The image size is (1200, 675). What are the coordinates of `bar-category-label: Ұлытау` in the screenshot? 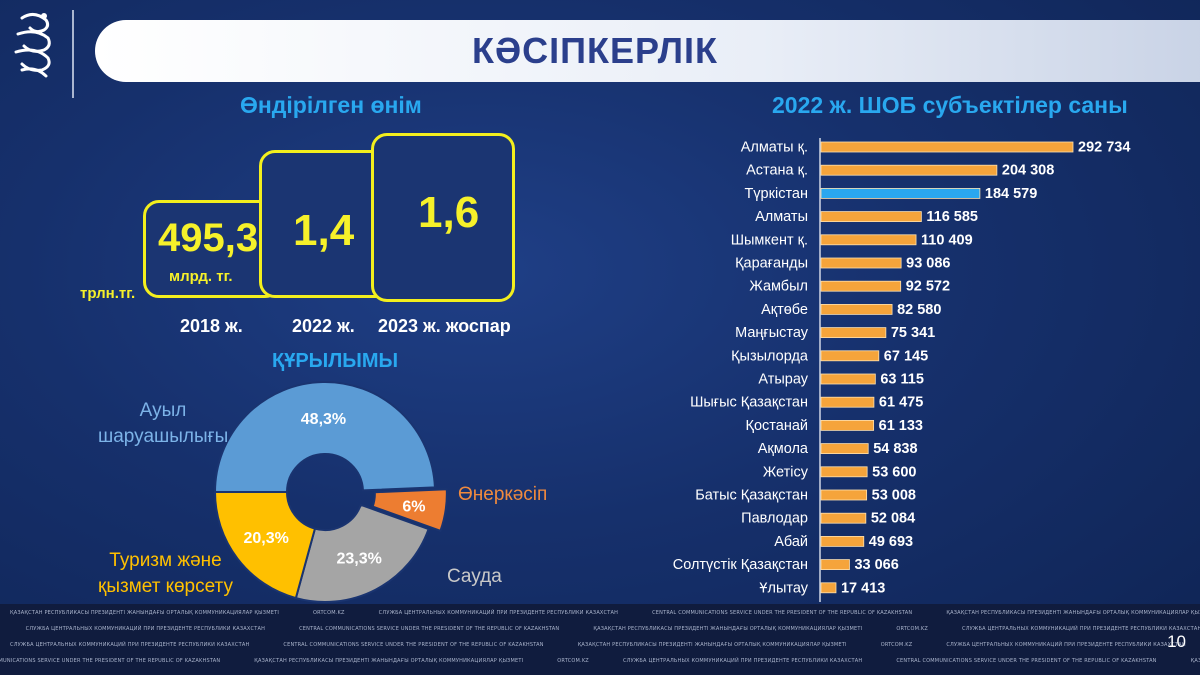 It's located at (783, 588).